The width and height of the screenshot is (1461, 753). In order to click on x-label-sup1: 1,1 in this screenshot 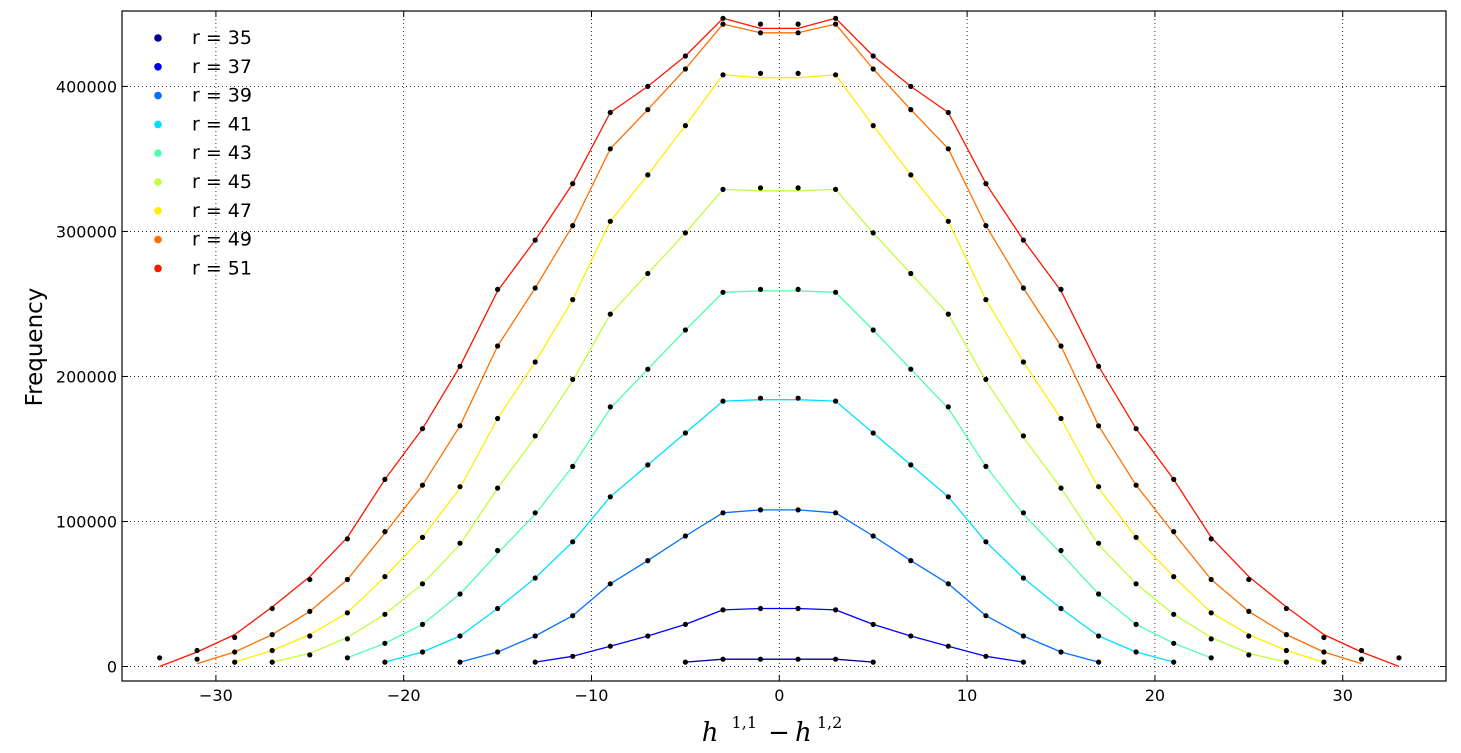, I will do `click(744, 722)`.